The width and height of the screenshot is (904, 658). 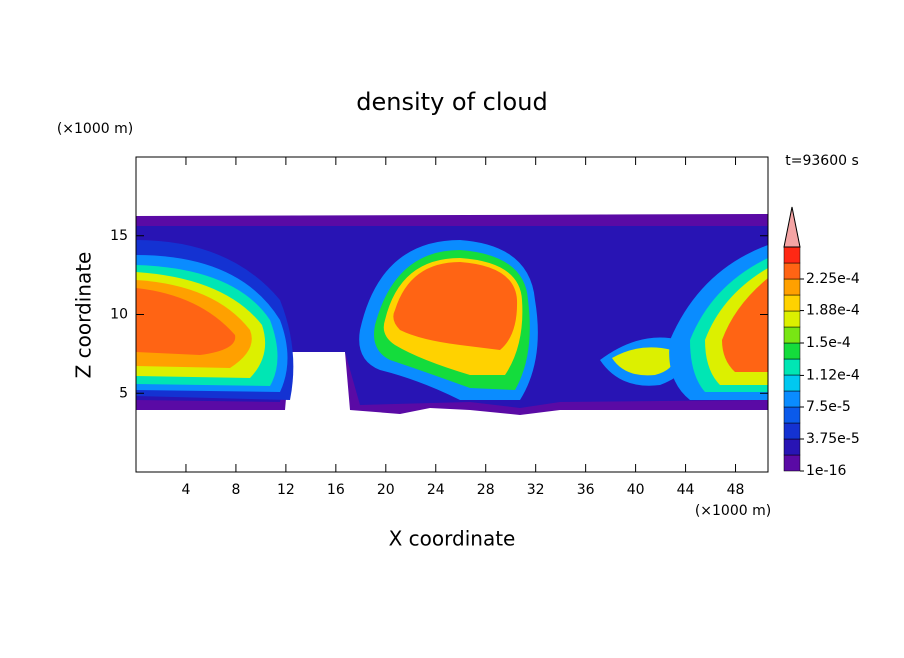 What do you see at coordinates (185, 490) in the screenshot?
I see `x-tick-label: 4` at bounding box center [185, 490].